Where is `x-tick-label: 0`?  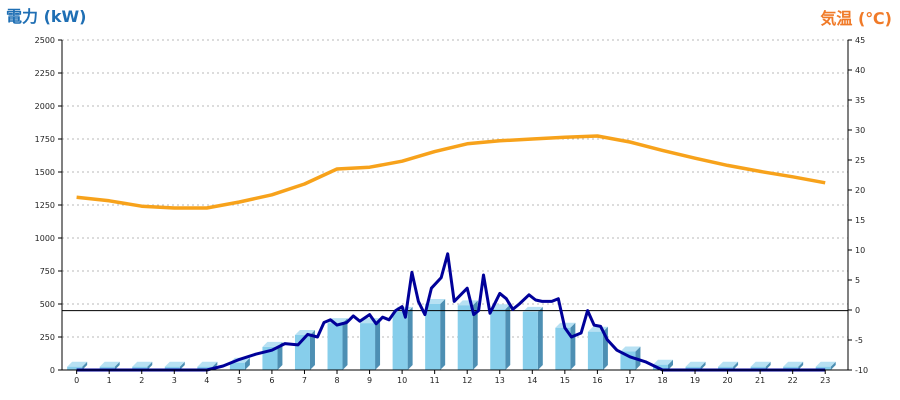 x-tick-label: 0 is located at coordinates (76, 380).